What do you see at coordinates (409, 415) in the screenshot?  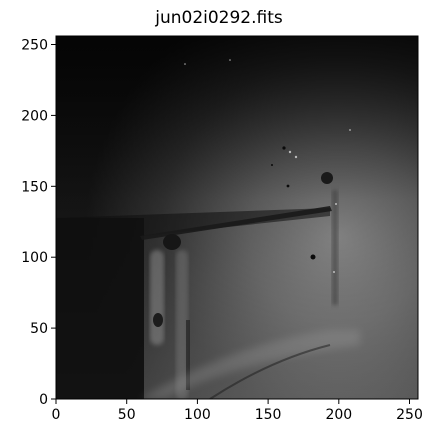 I see `x-tick-label: 250` at bounding box center [409, 415].